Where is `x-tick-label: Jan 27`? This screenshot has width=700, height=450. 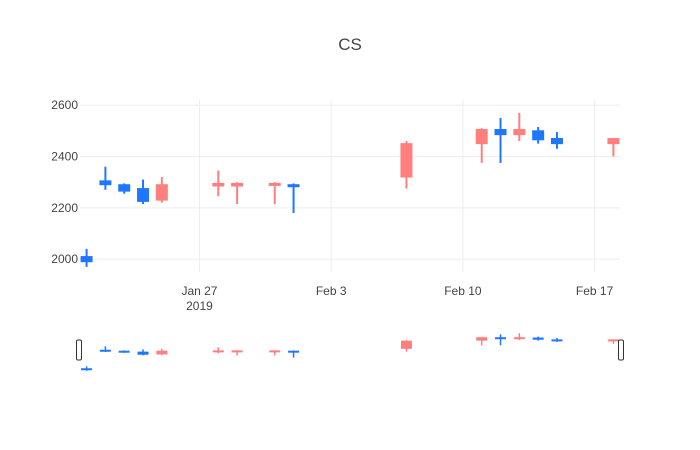
x-tick-label: Jan 27 is located at coordinates (199, 291).